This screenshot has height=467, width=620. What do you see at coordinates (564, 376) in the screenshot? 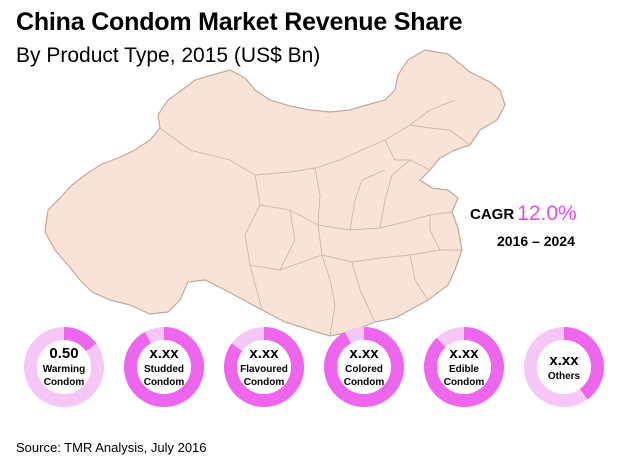
I see `donut-label: Others` at bounding box center [564, 376].